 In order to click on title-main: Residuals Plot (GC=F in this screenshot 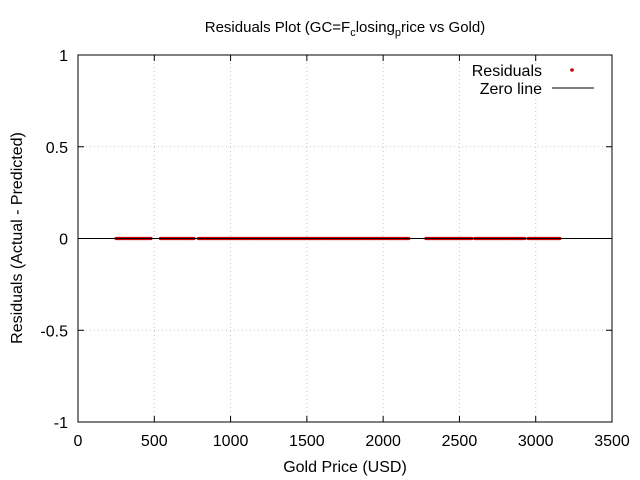, I will do `click(277, 27)`.